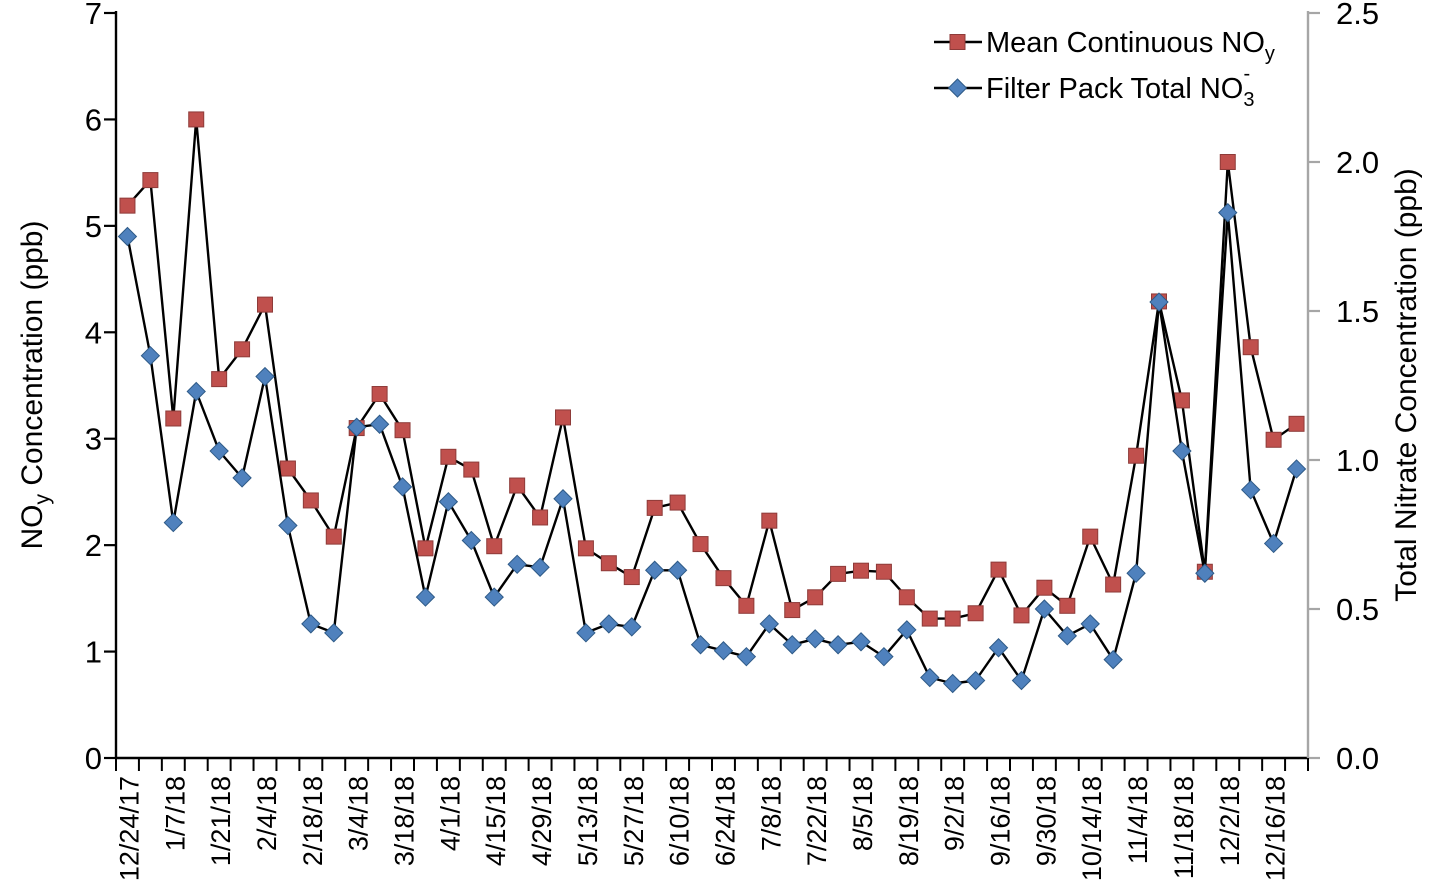 The width and height of the screenshot is (1432, 889). What do you see at coordinates (221, 821) in the screenshot?
I see `x-axis-date-label: 1/21/18` at bounding box center [221, 821].